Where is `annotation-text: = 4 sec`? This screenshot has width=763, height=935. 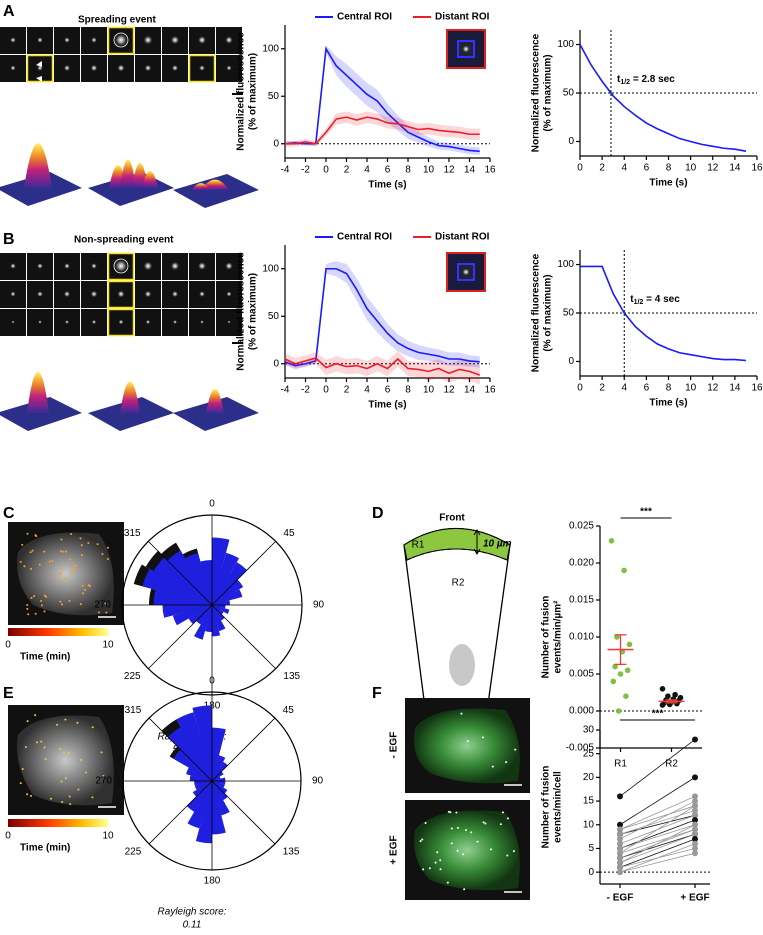 annotation-text: = 4 sec is located at coordinates (661, 299).